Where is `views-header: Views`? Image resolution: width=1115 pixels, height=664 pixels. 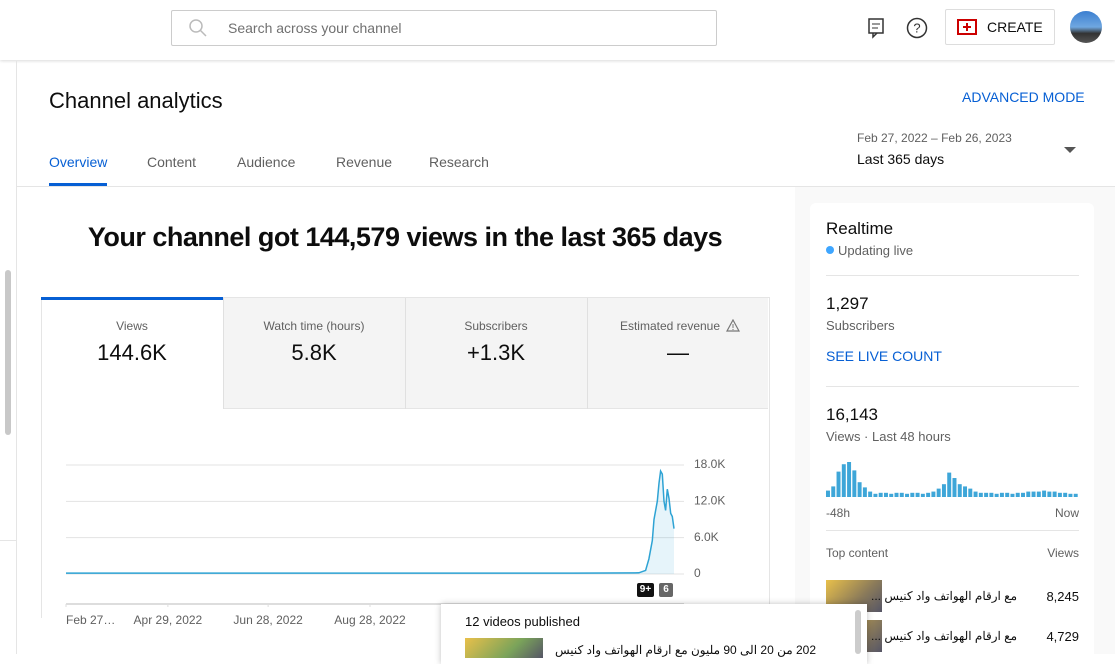 views-header: Views is located at coordinates (1063, 553).